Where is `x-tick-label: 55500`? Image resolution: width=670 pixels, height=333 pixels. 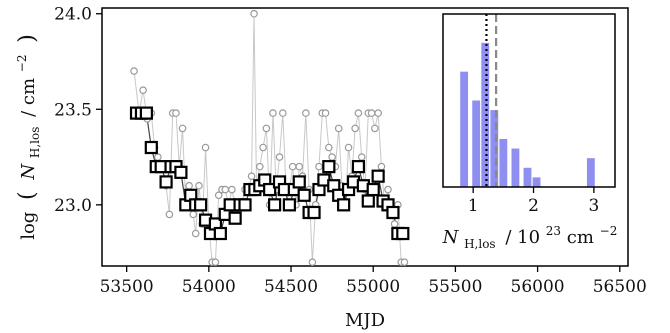 x-tick-label: 55500 is located at coordinates (455, 287).